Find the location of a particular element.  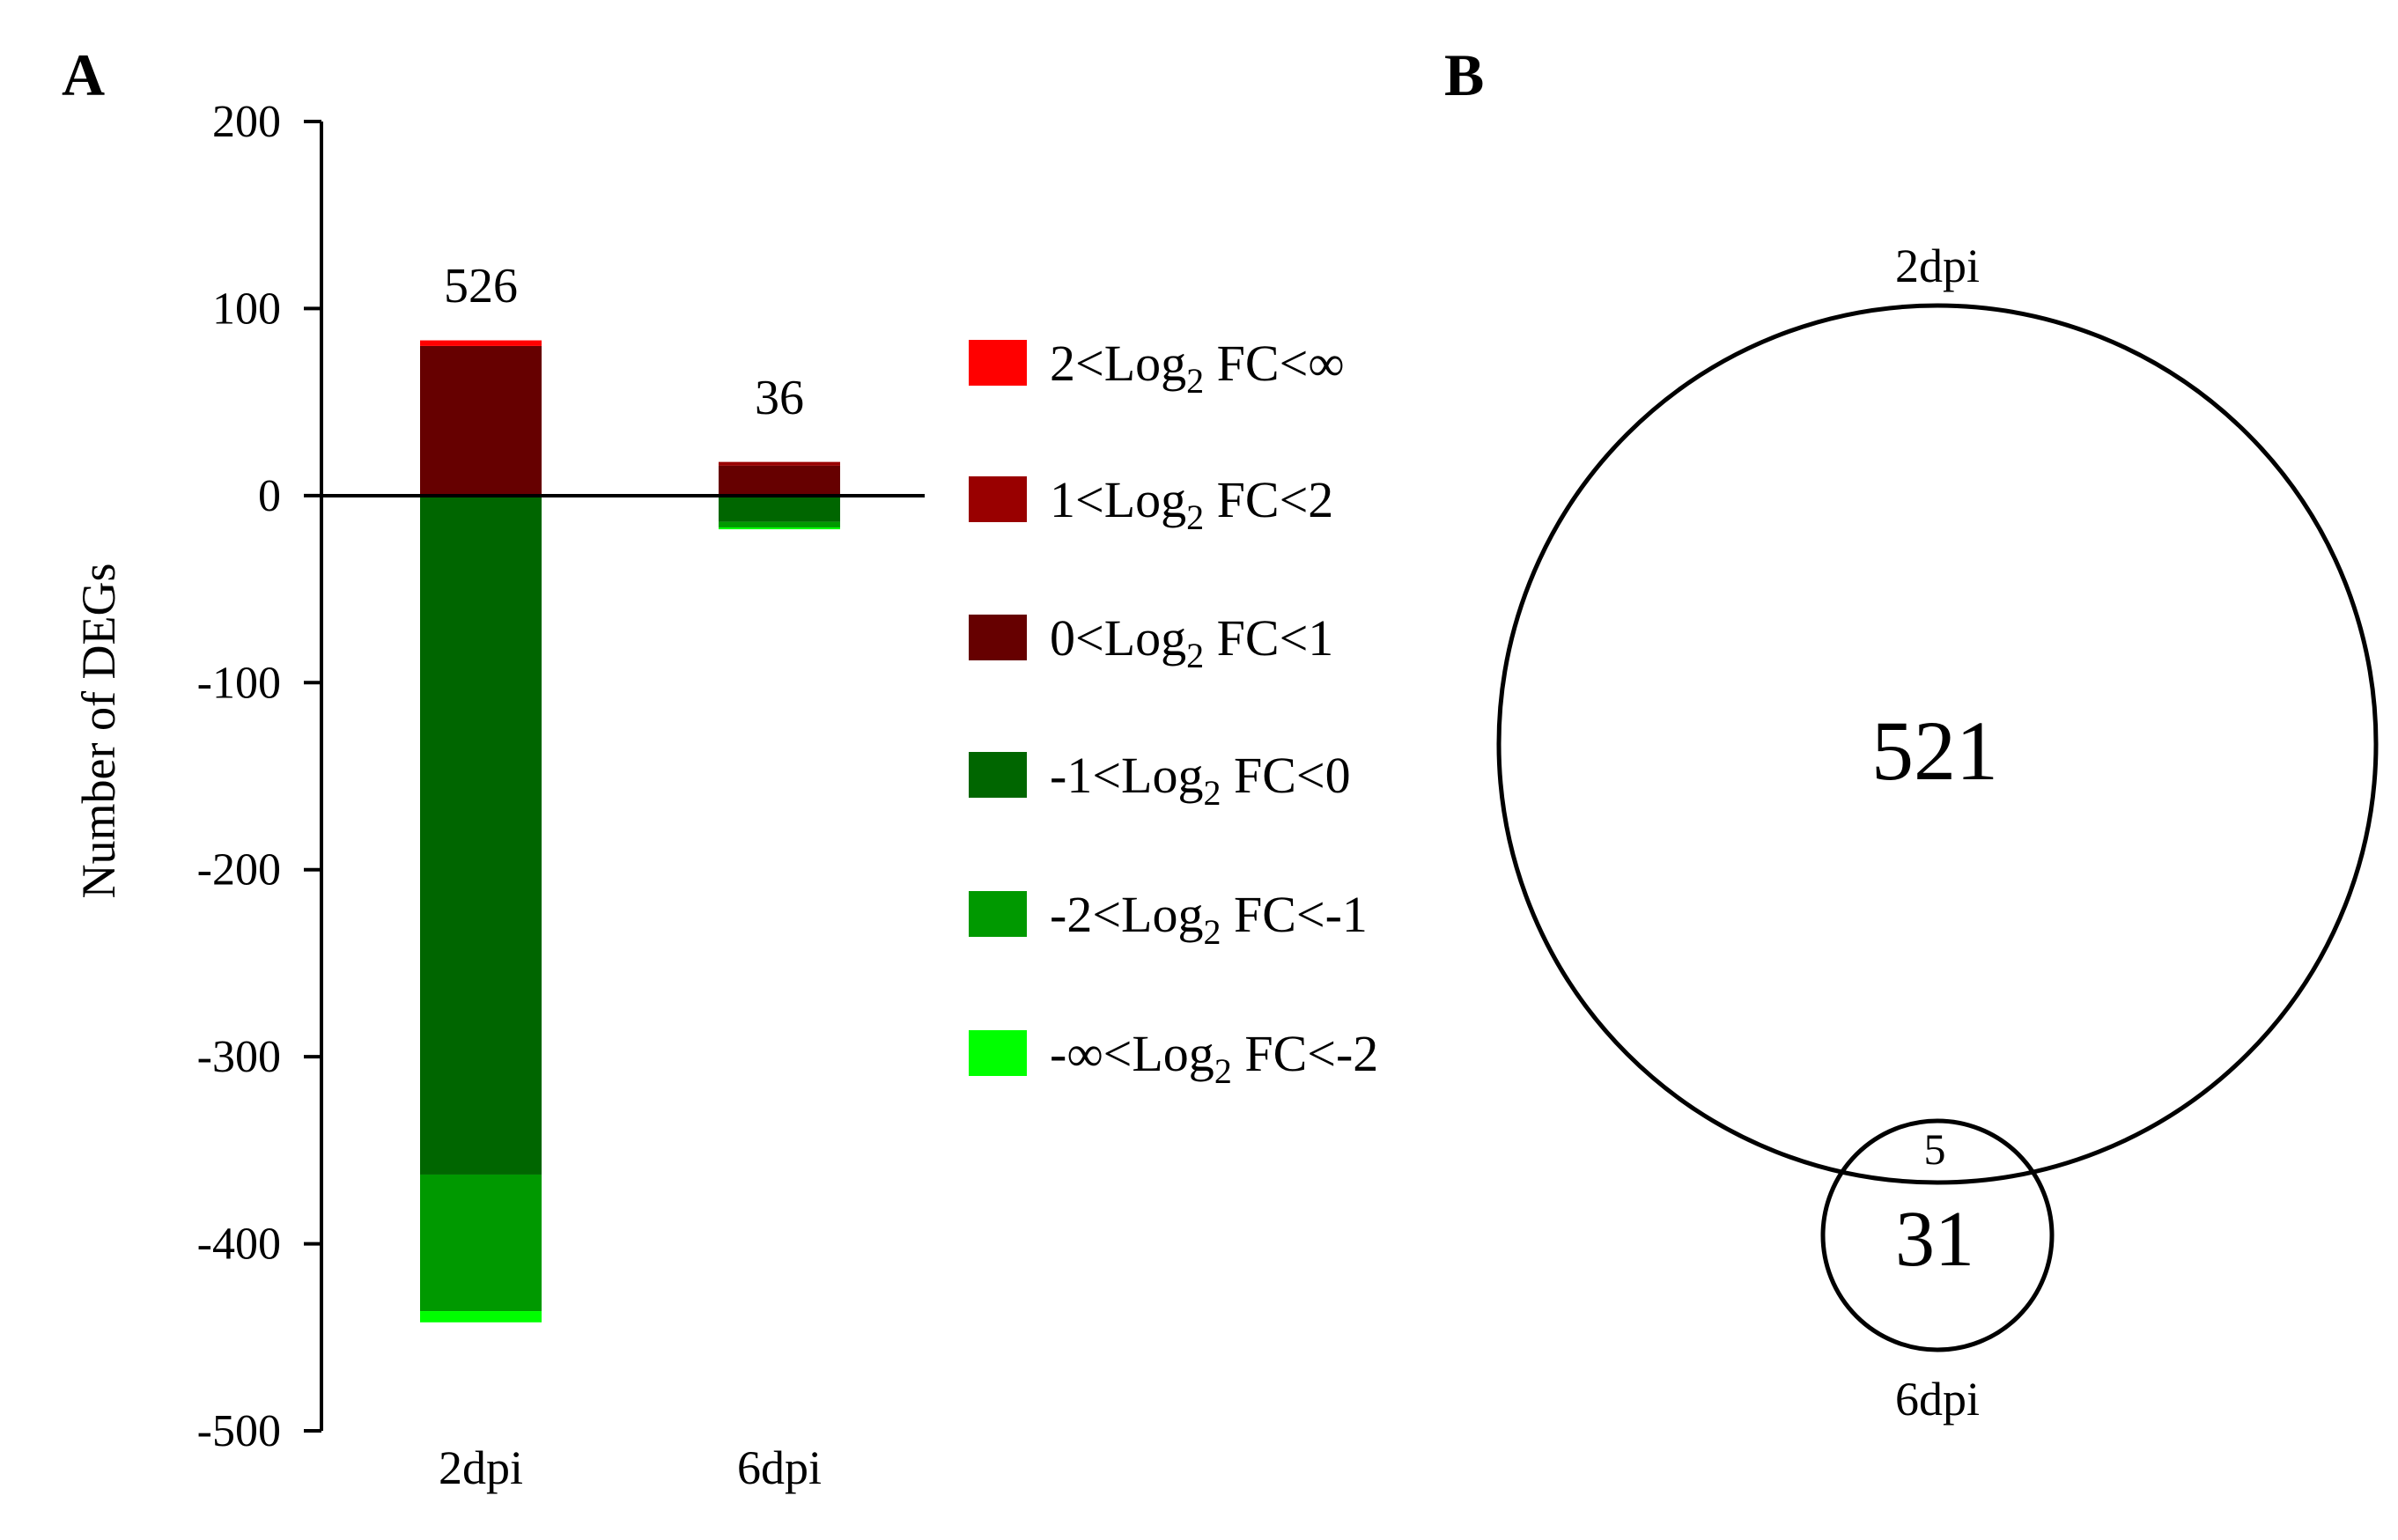

legend-label-text: -1<Log is located at coordinates (1126, 775).